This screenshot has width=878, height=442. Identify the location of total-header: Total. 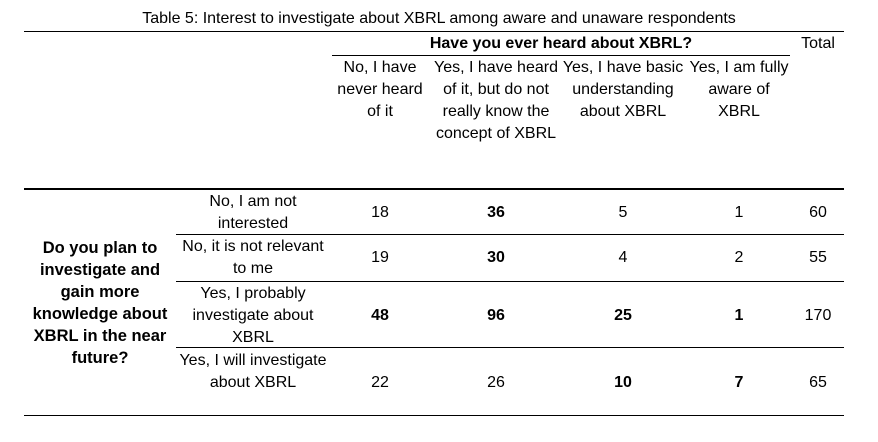
(818, 43).